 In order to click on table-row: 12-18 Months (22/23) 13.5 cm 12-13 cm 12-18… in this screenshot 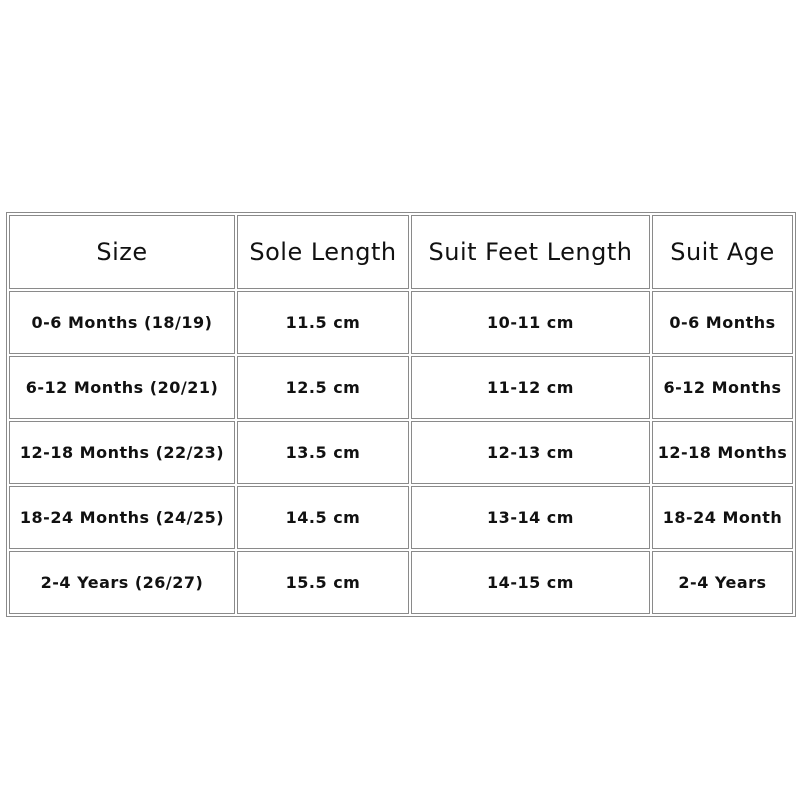, I will do `click(401, 452)`.